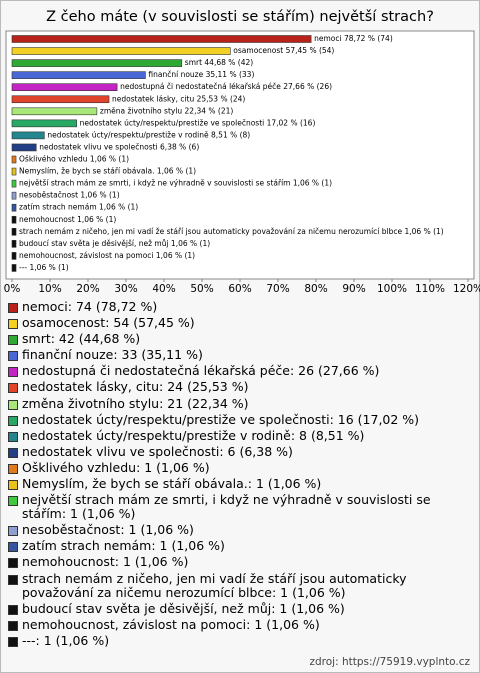 Image resolution: width=480 pixels, height=673 pixels. What do you see at coordinates (81, 339) in the screenshot?
I see `legend-label: smrt: 42 (44,68 %)` at bounding box center [81, 339].